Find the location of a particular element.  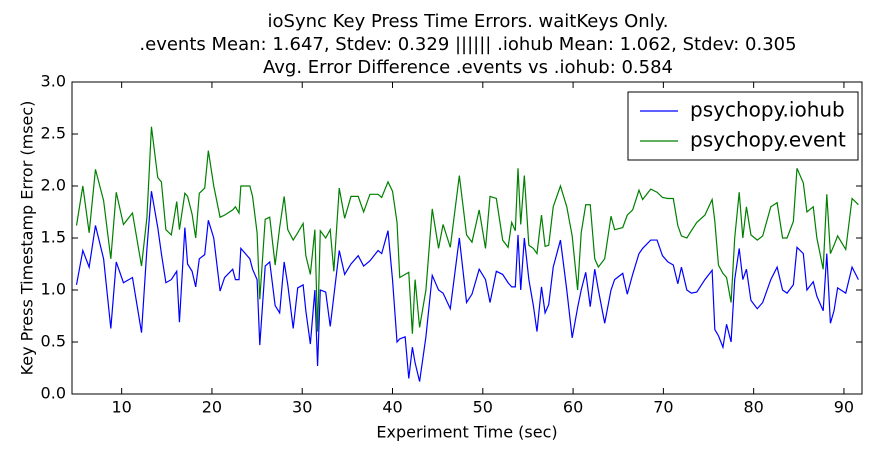

x-tick-label: 10 is located at coordinates (121, 407).